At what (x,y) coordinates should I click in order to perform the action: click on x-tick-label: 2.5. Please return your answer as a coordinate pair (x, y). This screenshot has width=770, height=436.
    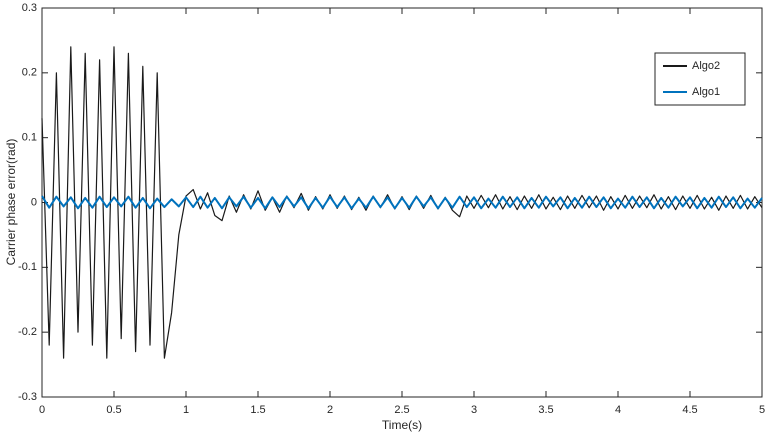
    Looking at the image, I should click on (401, 410).